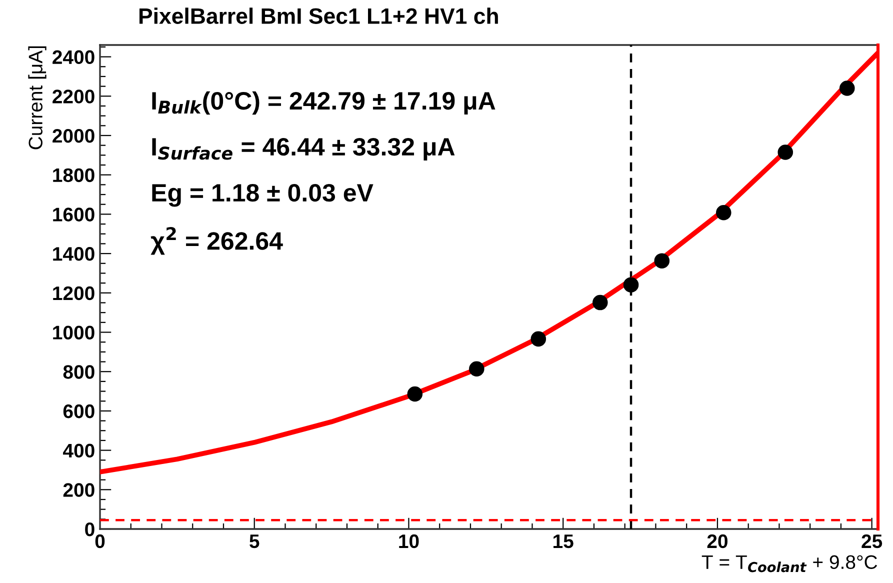 This screenshot has width=893, height=583. Describe the element at coordinates (216, 241) in the screenshot. I see `annotation: χ$^{2}$ = 262.64` at that location.